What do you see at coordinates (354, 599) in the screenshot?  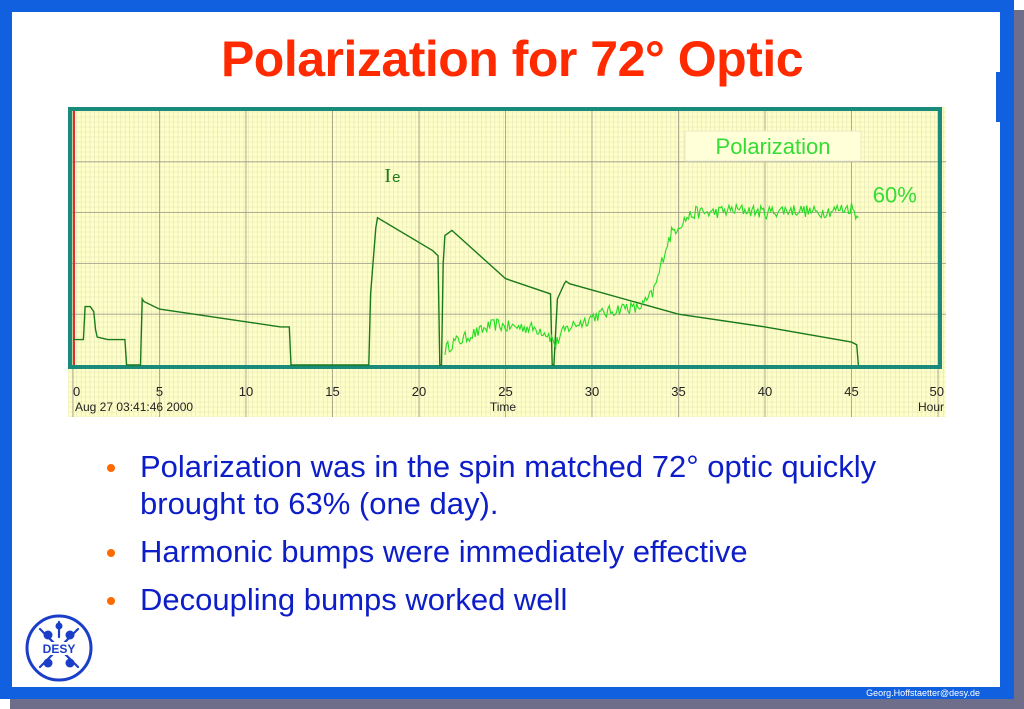 I see `bullet-text: Decoupling bumps worked well` at bounding box center [354, 599].